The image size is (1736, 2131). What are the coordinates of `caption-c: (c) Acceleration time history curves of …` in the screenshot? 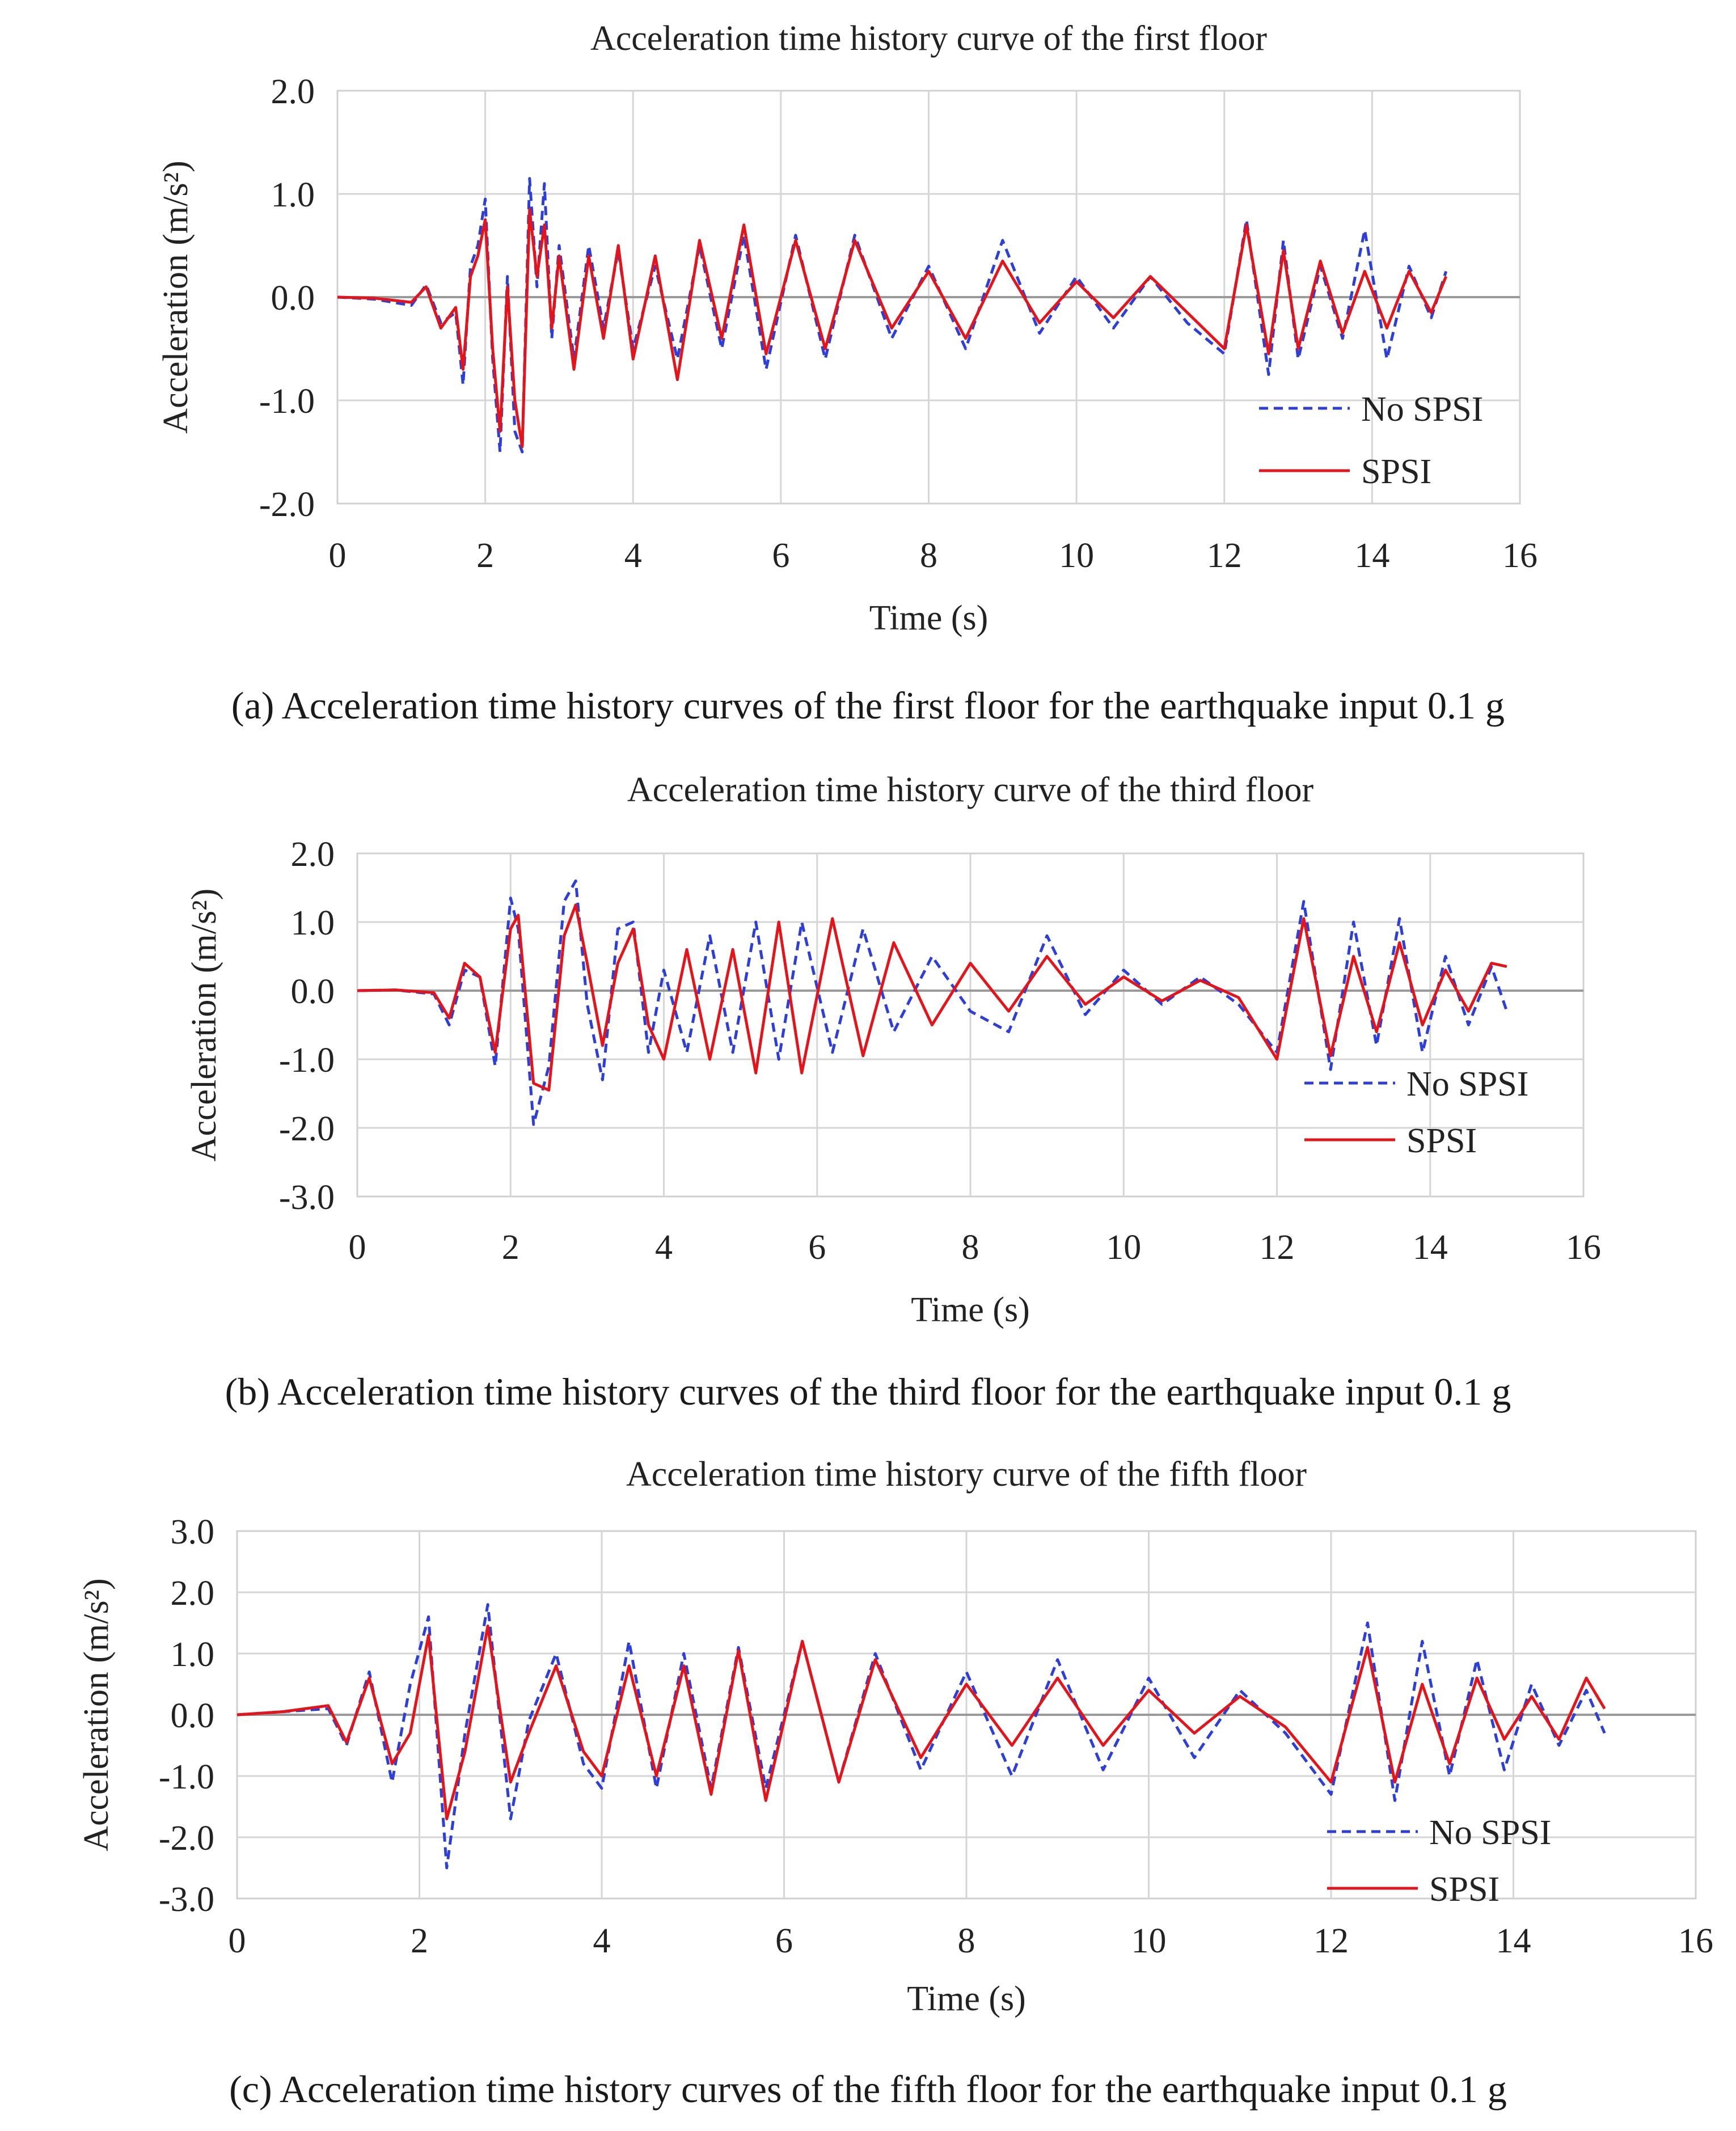 It's located at (868, 2089).